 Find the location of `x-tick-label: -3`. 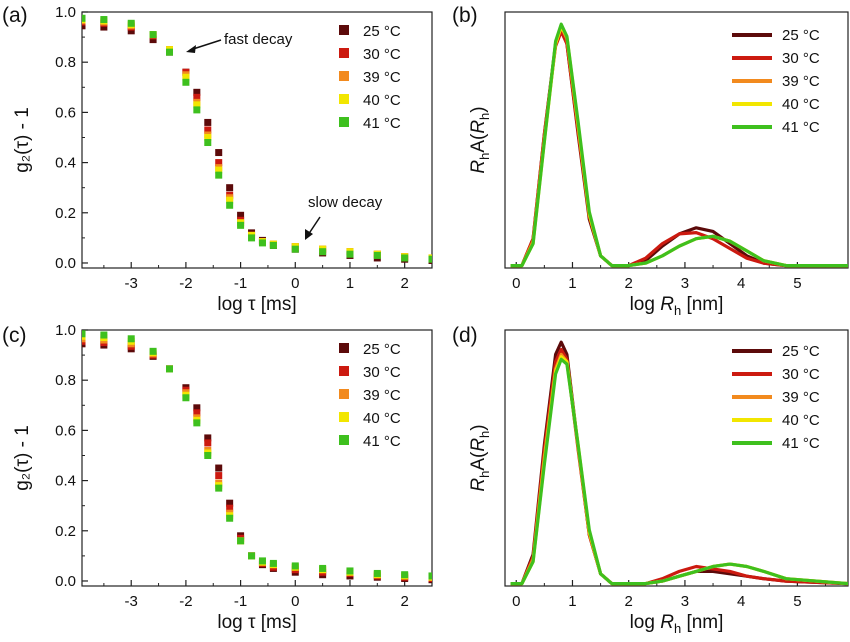

x-tick-label: -3 is located at coordinates (131, 601).